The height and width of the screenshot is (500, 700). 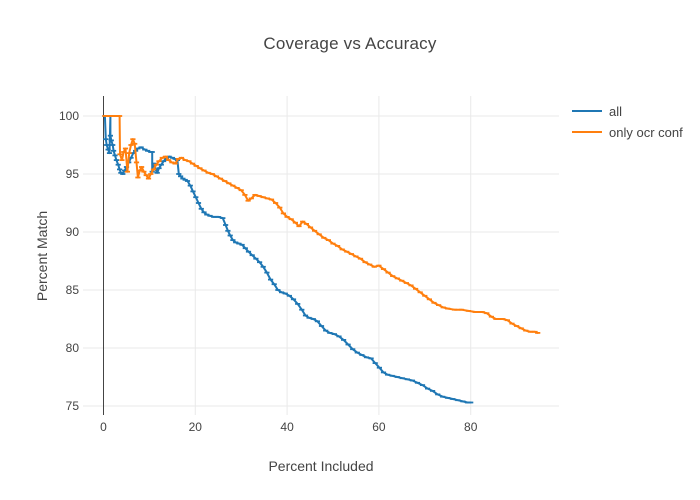 I want to click on legend-item-only-ocr-conf: only ocr conf, so click(x=627, y=132).